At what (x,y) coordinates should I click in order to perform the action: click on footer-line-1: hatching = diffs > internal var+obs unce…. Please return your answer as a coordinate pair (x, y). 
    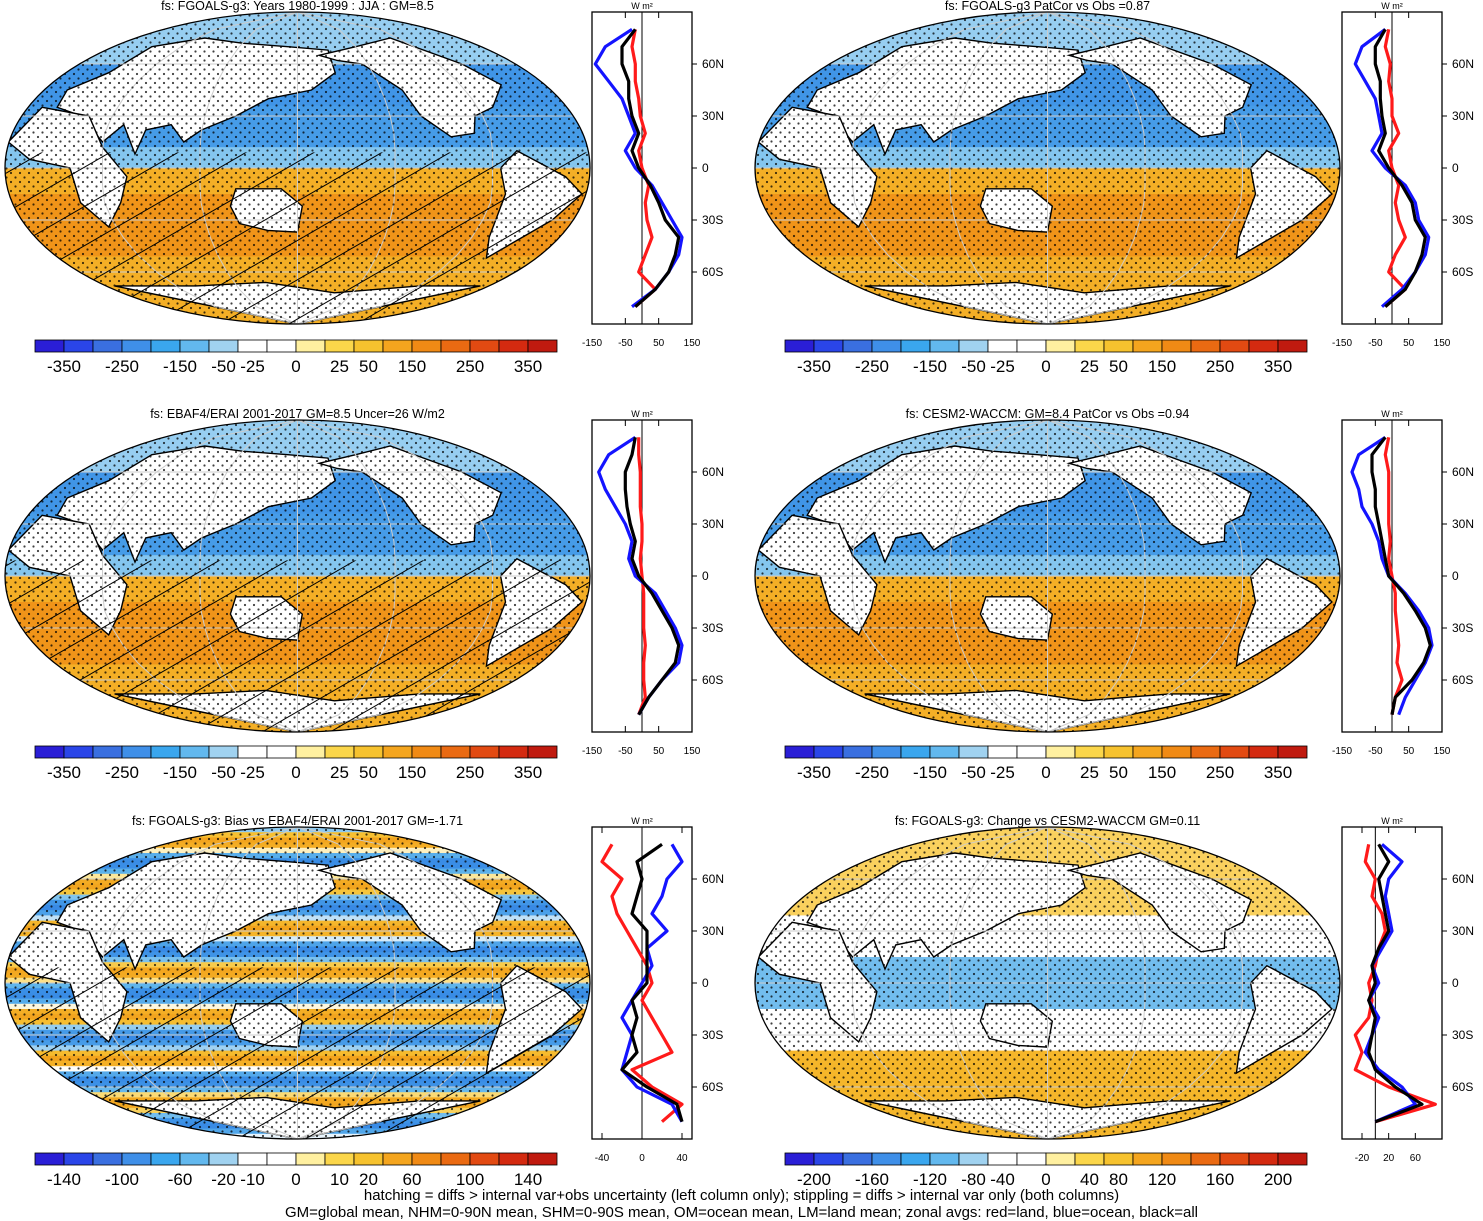
    Looking at the image, I should click on (741, 1195).